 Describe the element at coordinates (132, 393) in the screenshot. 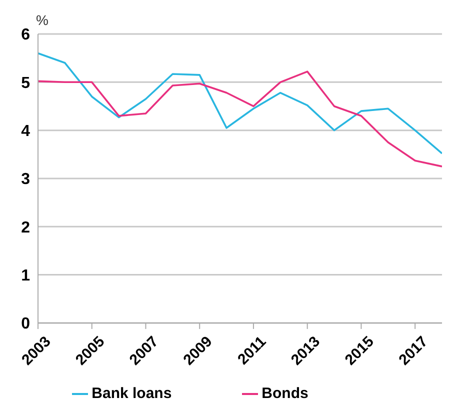

I see `legend-label: Bank loans` at that location.